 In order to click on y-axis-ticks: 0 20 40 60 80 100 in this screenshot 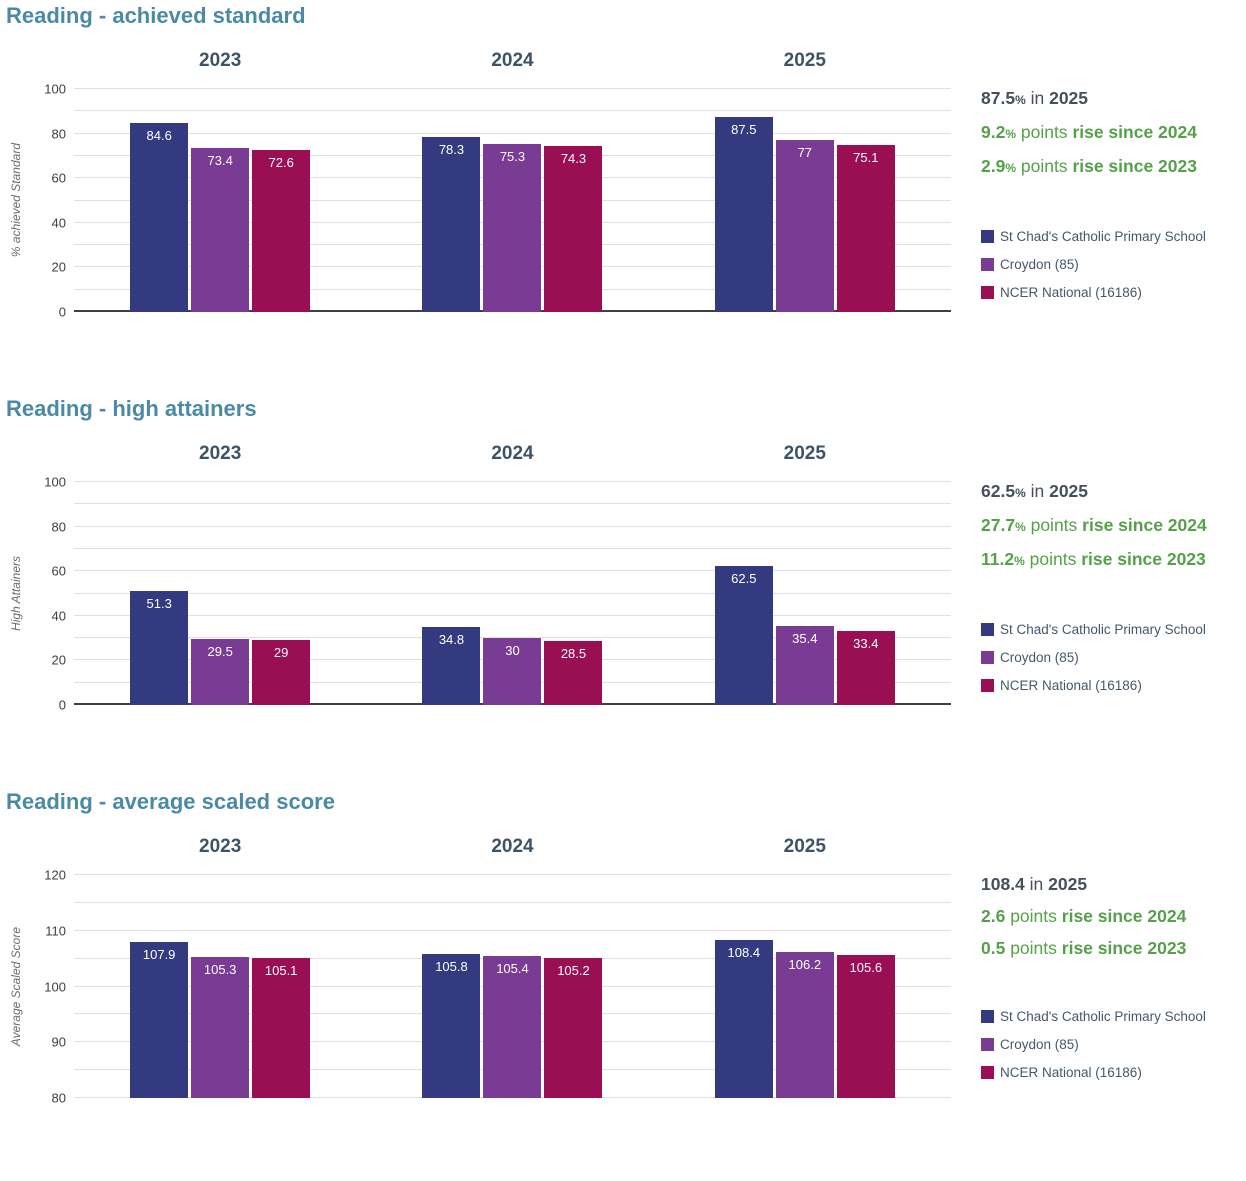, I will do `click(50, 594)`.